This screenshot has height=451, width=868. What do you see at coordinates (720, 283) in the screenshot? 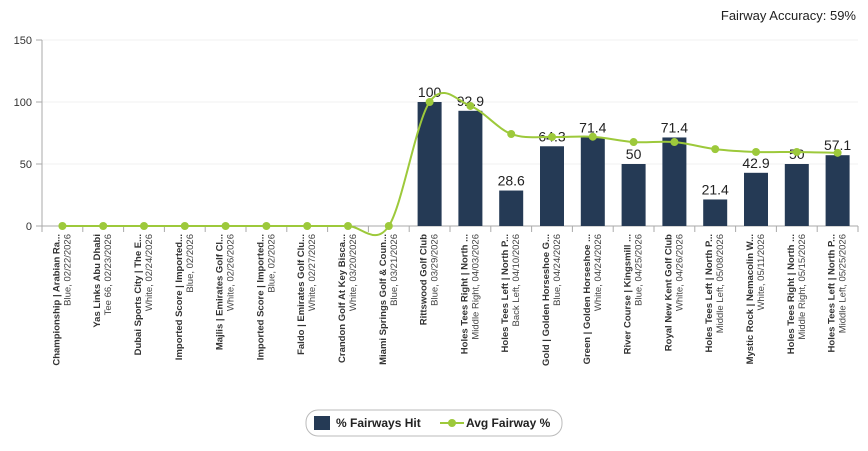
I see `x-tick-detail: Middle Left, 05/08/2026` at bounding box center [720, 283].